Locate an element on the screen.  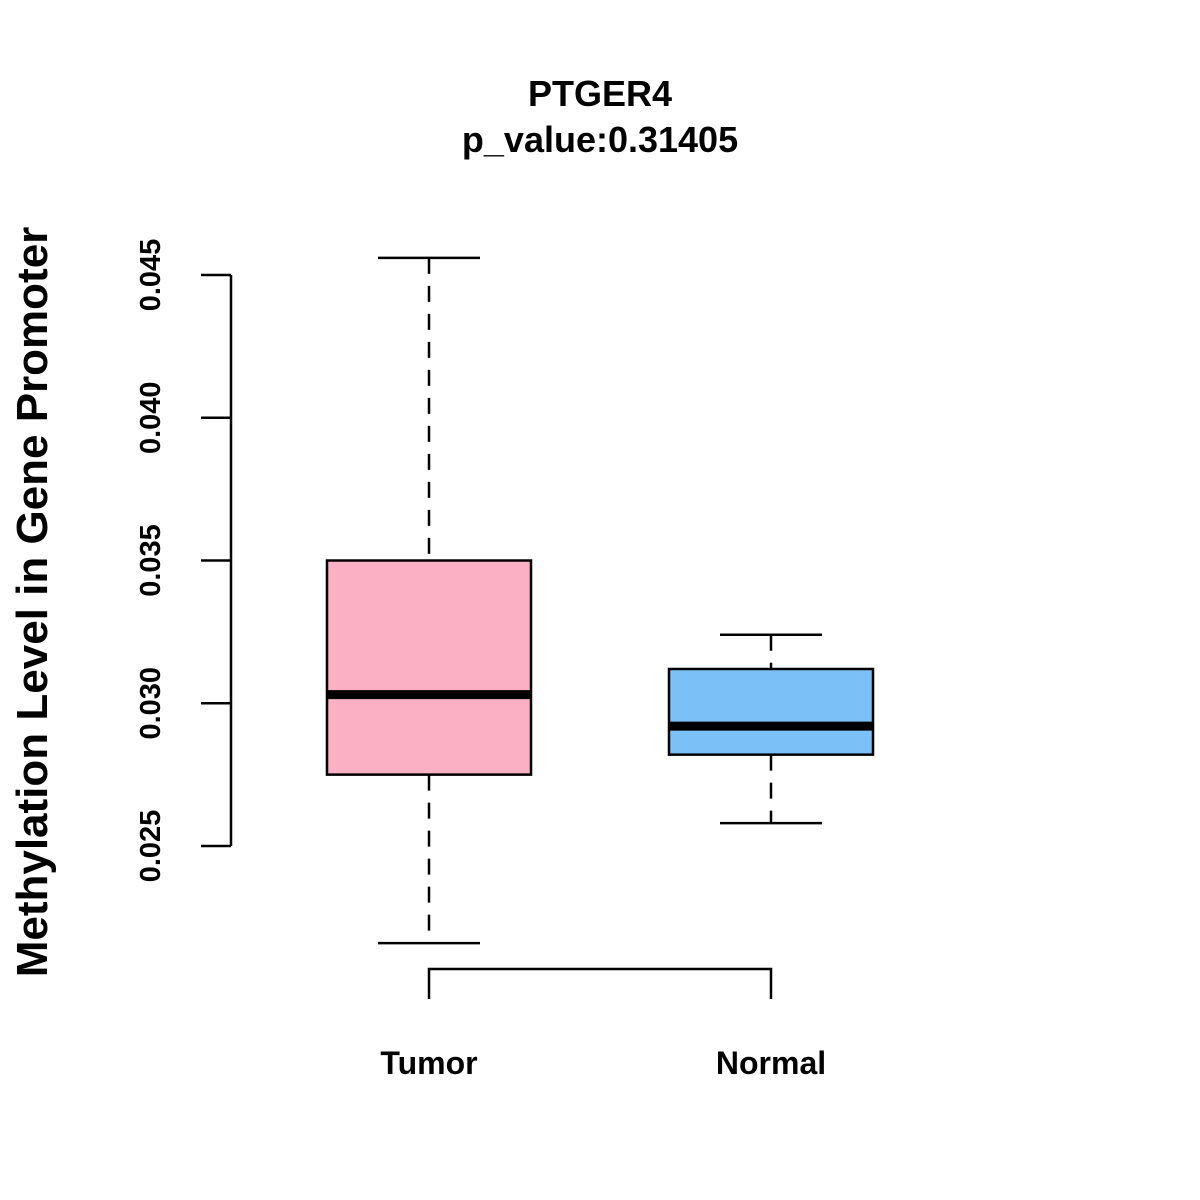
x-axis-bracket is located at coordinates (600, 983).